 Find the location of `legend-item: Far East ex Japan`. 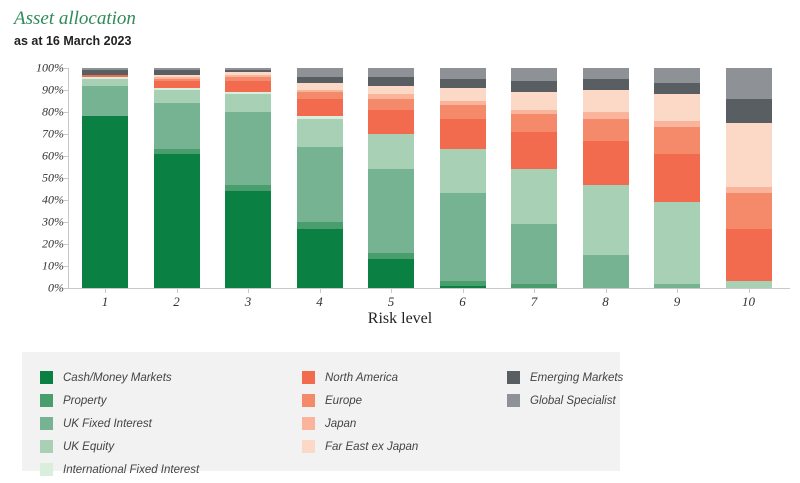

legend-item: Far East ex Japan is located at coordinates (360, 446).